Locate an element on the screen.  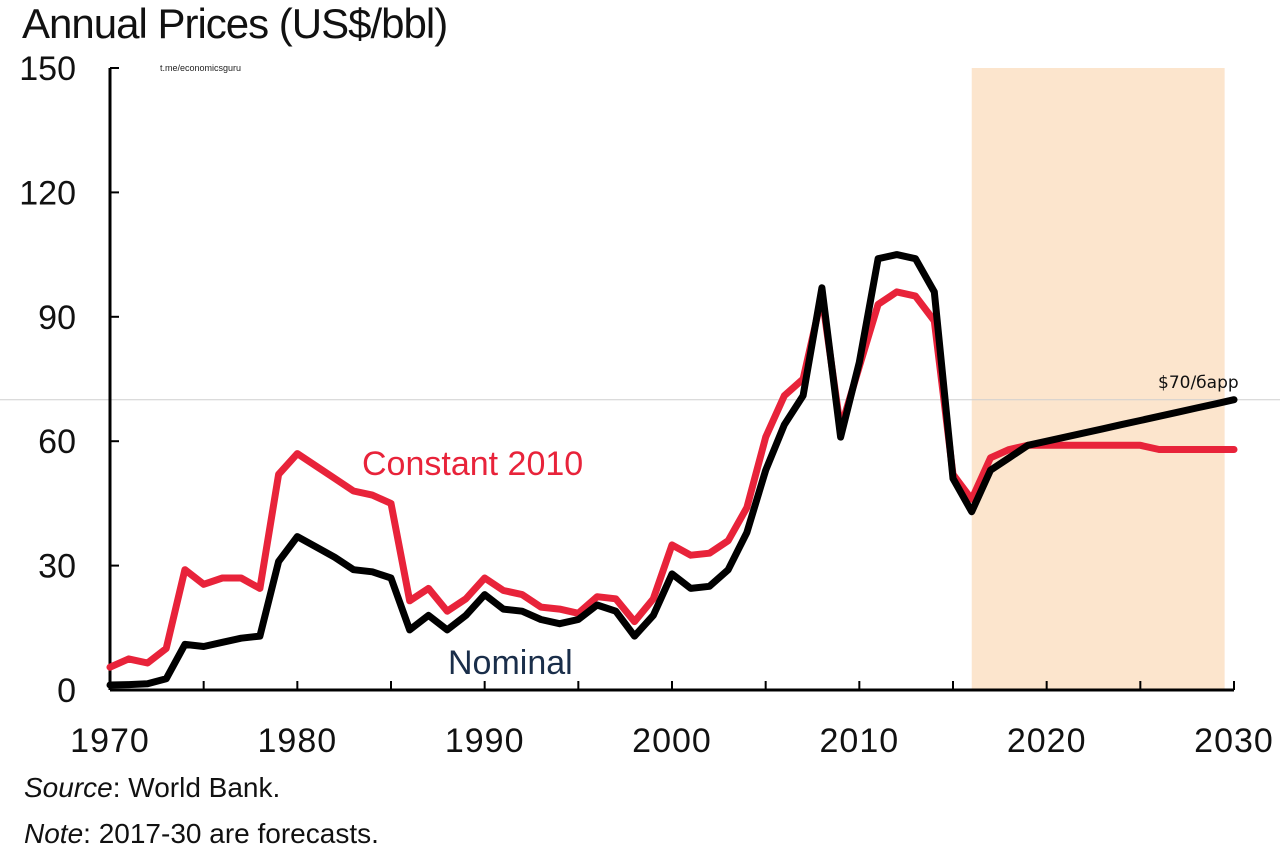
y-tick-label: 90 is located at coordinates (57, 318).